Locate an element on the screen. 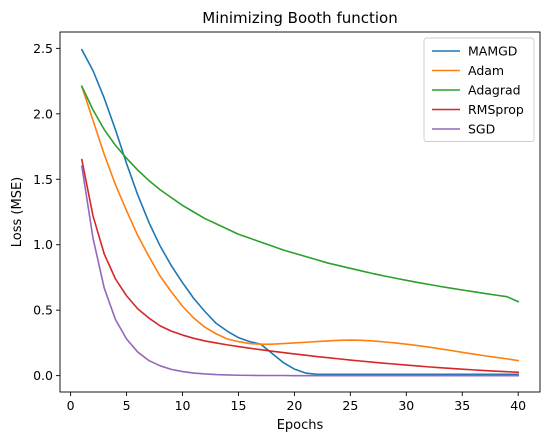 The image size is (550, 440). x-tick-label: 15 is located at coordinates (239, 405).